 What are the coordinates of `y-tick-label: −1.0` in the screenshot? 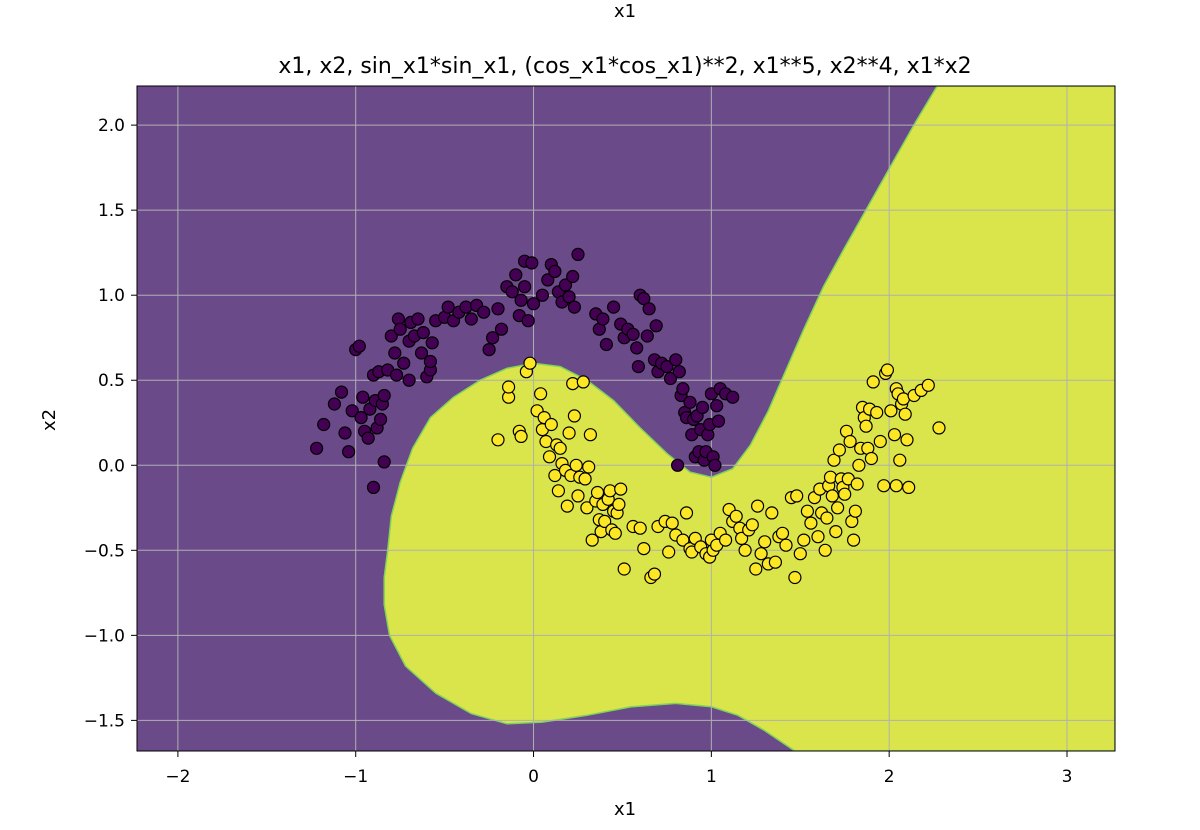 It's located at (104, 636).